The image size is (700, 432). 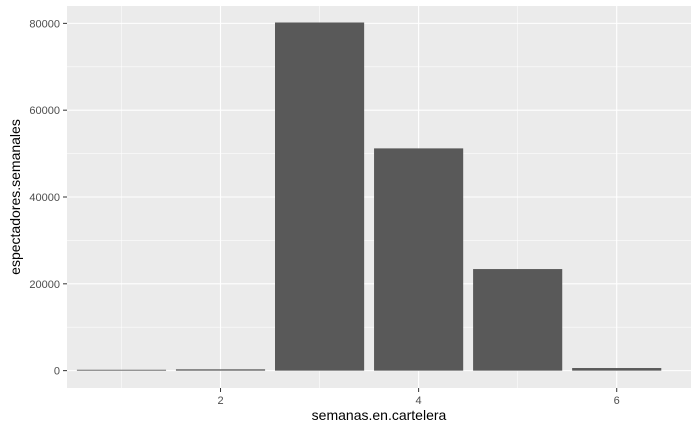 I want to click on x-tick-label: 2, so click(x=220, y=401).